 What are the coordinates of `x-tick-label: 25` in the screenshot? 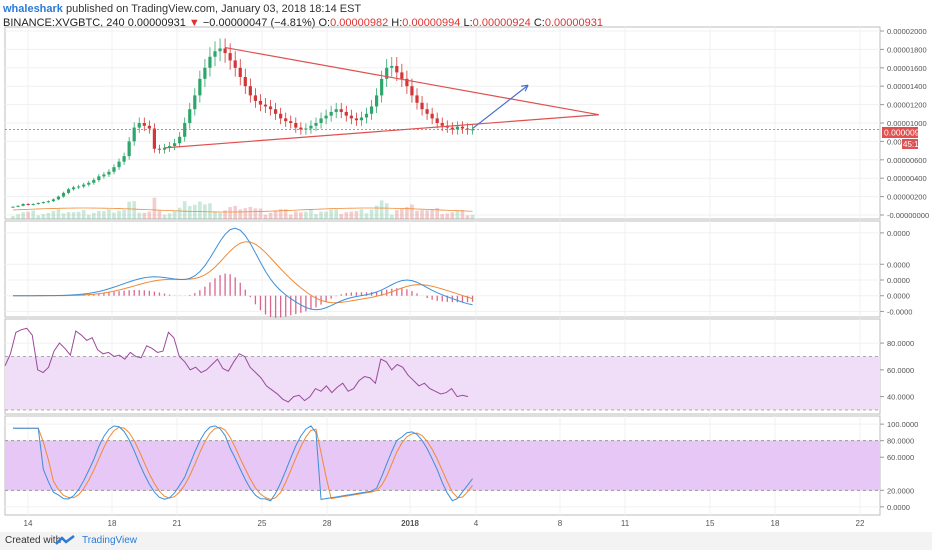 It's located at (262, 523).